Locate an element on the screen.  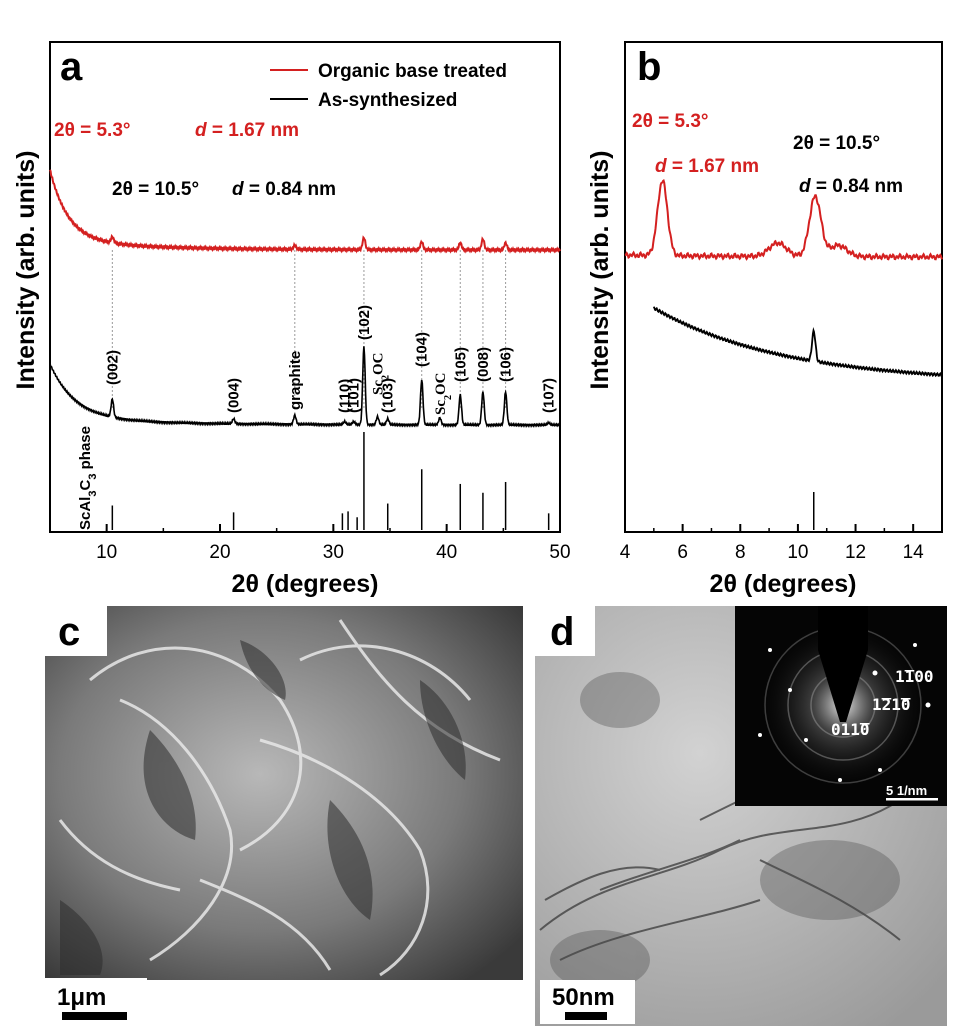
a-xtick-label-1: 20 is located at coordinates (219, 552).